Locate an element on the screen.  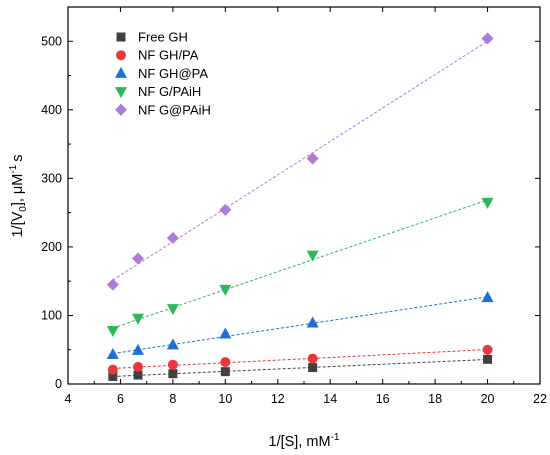
x-axis-title: 1/[S], mM-1 is located at coordinates (304, 441).